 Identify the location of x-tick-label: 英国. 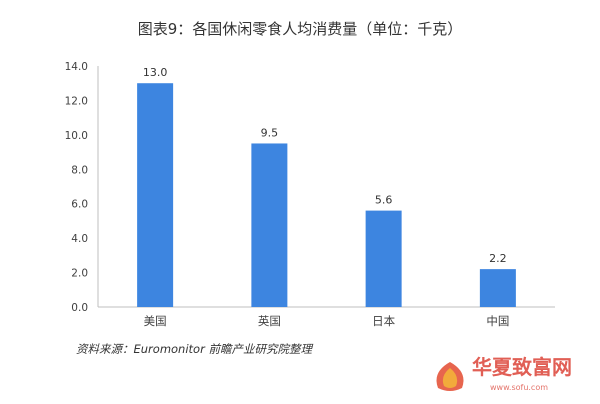
(269, 321).